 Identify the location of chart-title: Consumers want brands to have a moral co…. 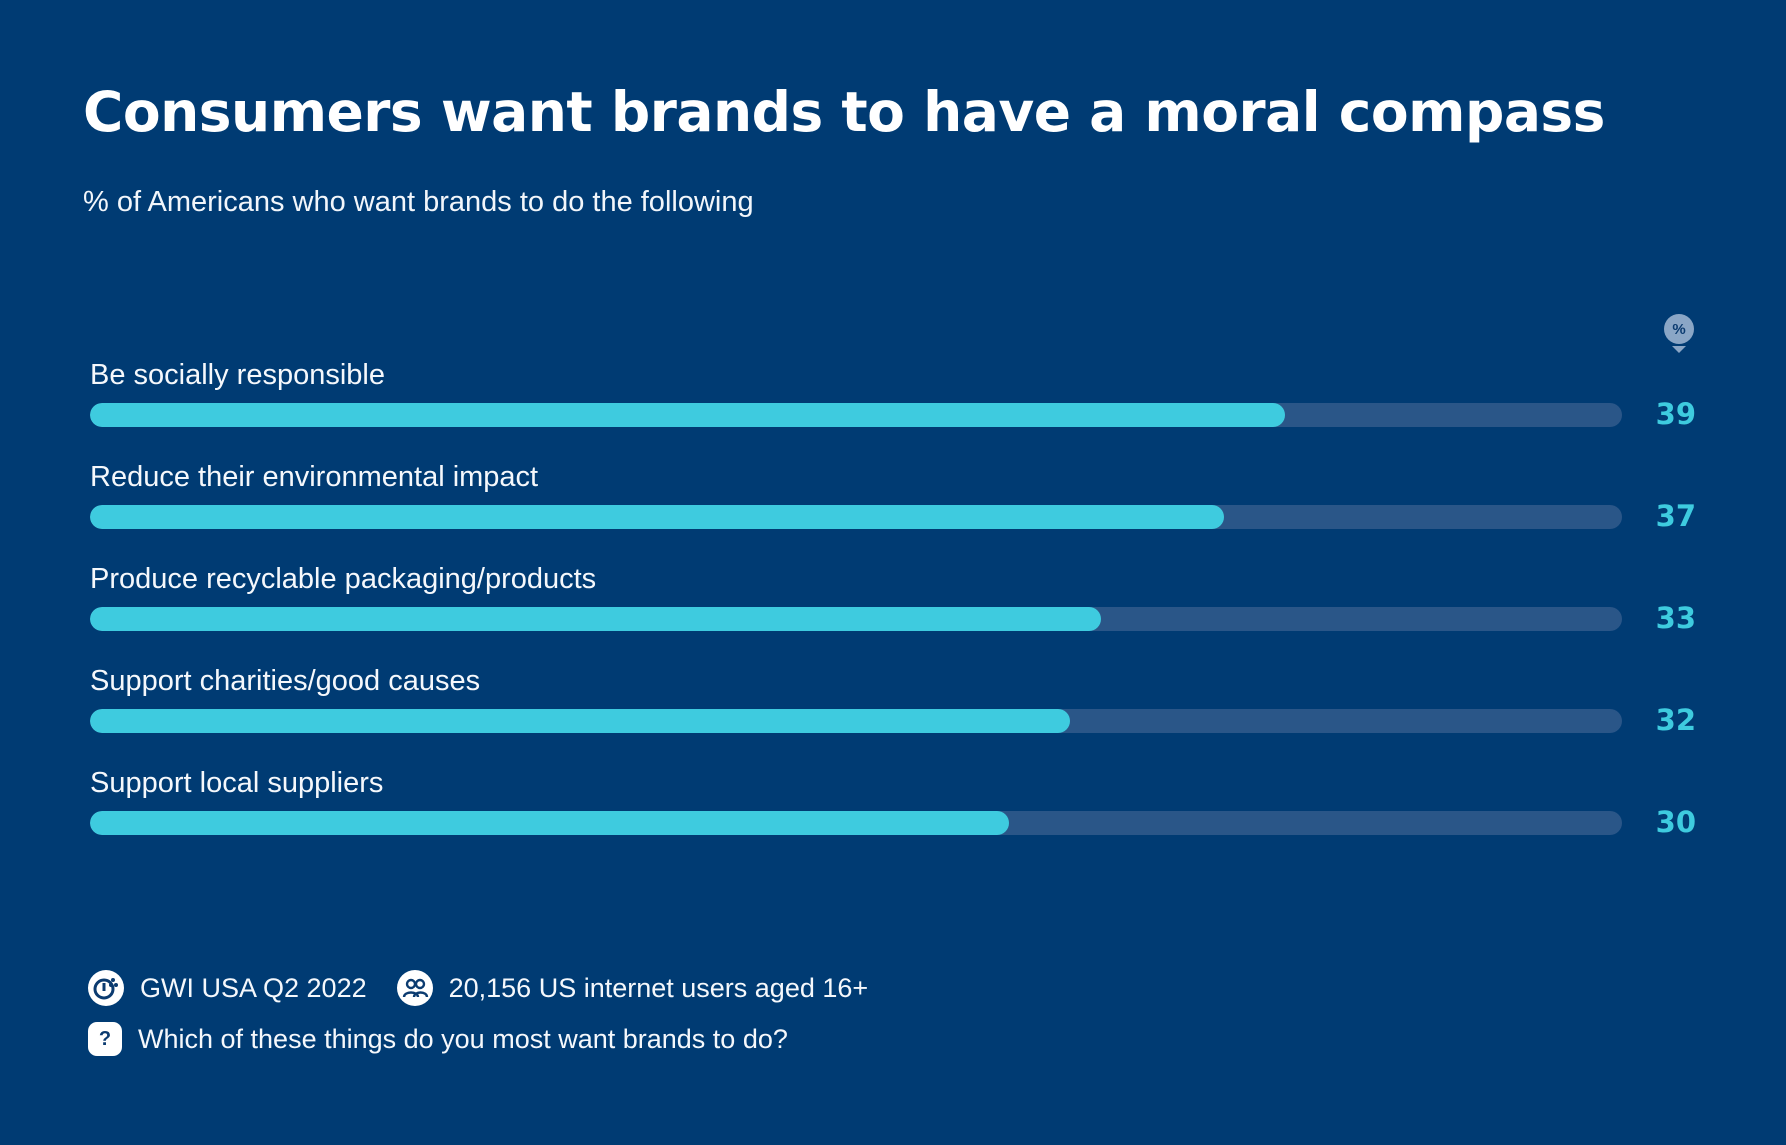
(844, 112).